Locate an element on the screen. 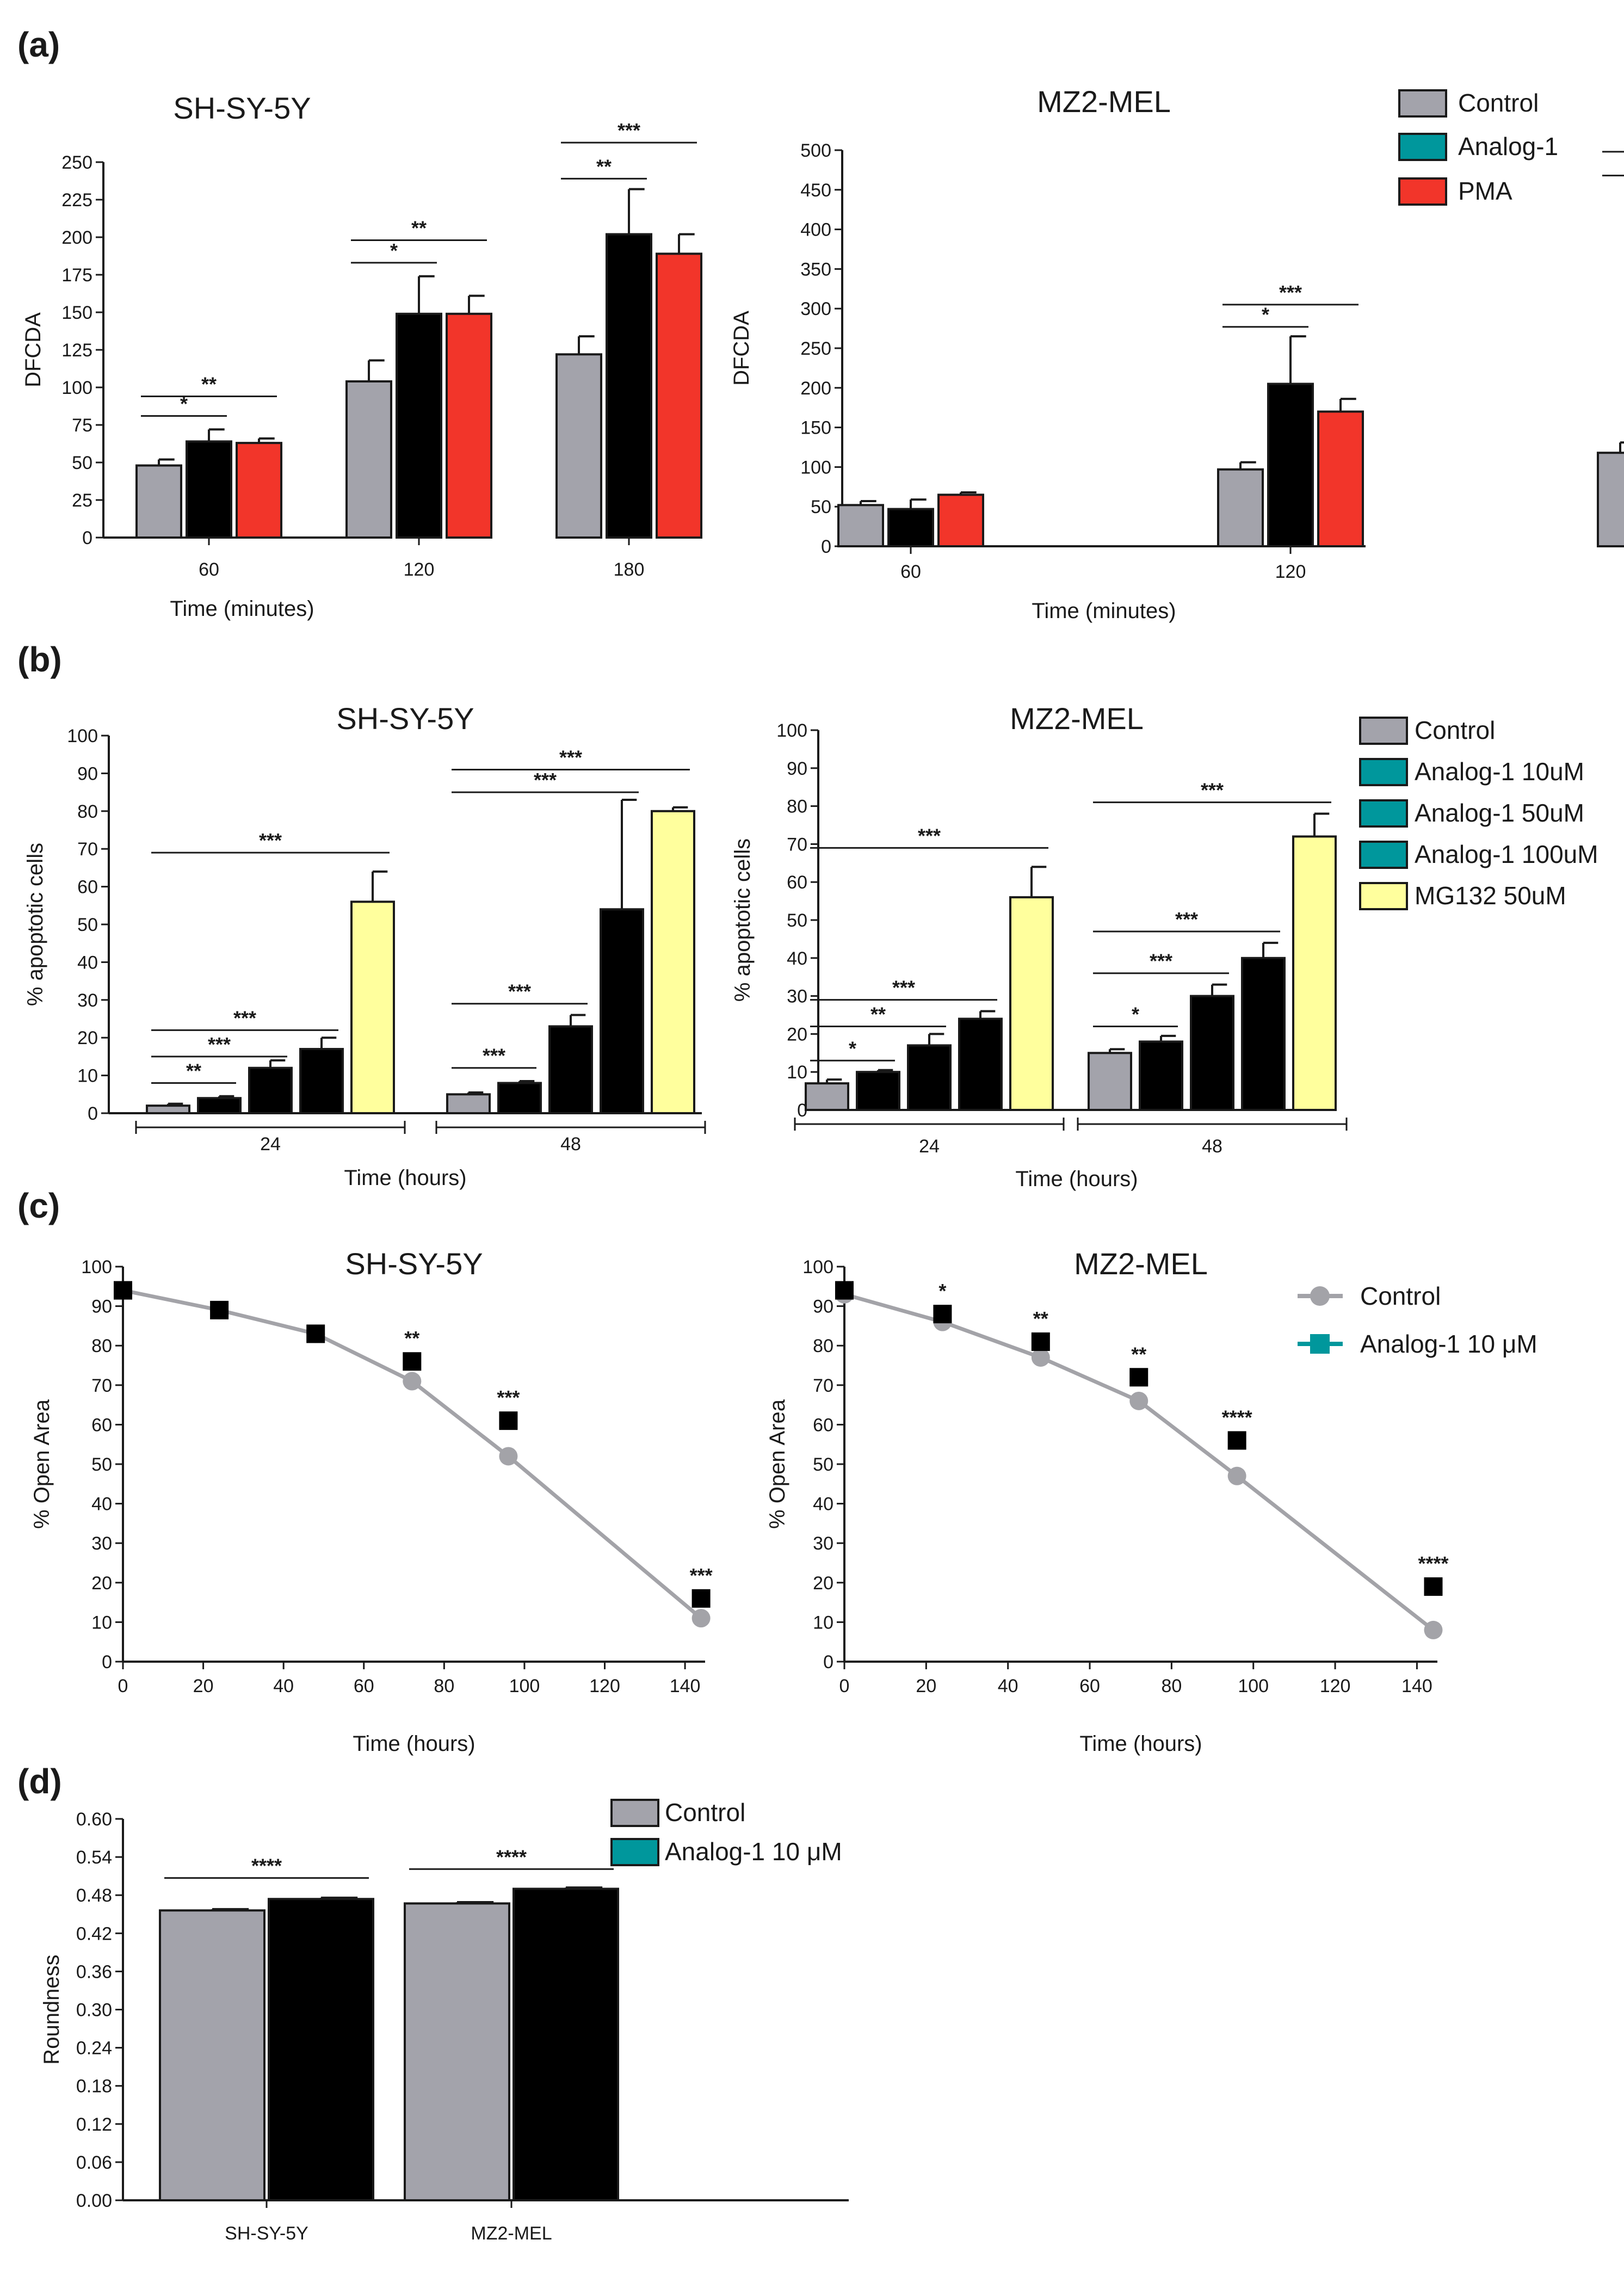 This screenshot has height=2283, width=1624. y-tick-label: 30 is located at coordinates (797, 996).